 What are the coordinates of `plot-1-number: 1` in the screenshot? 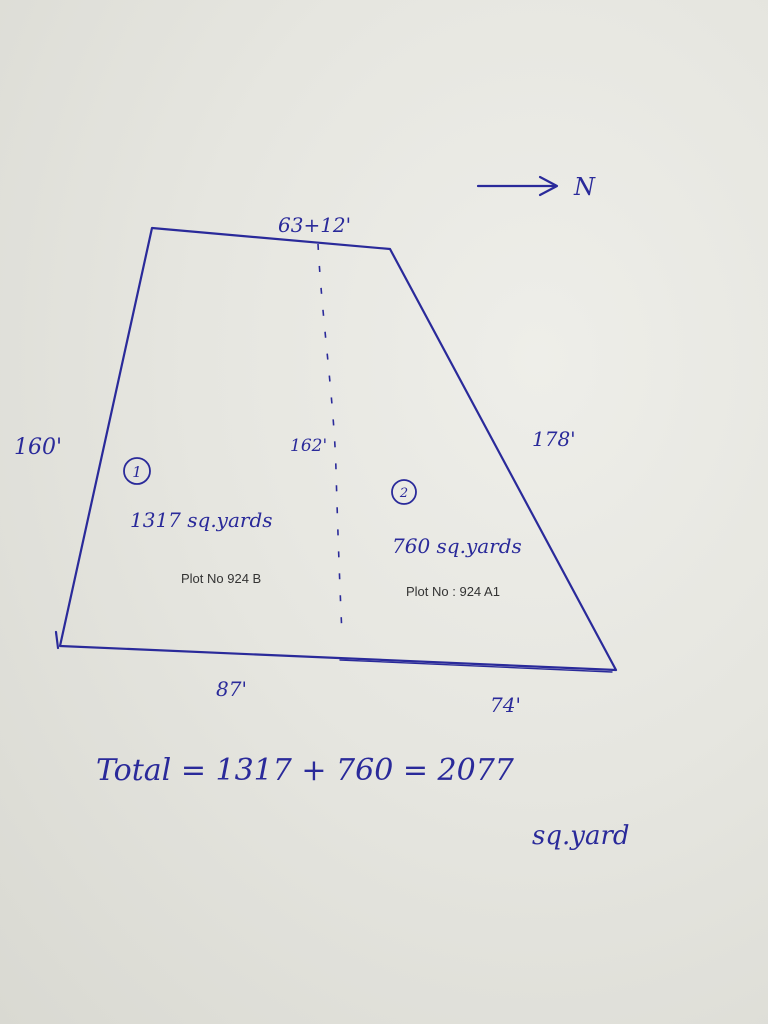 It's located at (137, 472).